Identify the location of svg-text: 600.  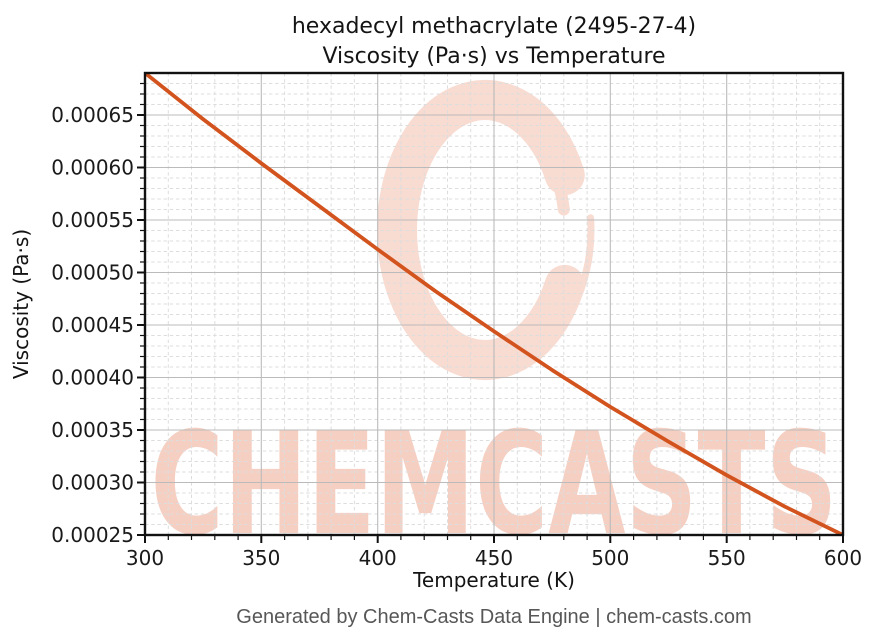
(843, 558).